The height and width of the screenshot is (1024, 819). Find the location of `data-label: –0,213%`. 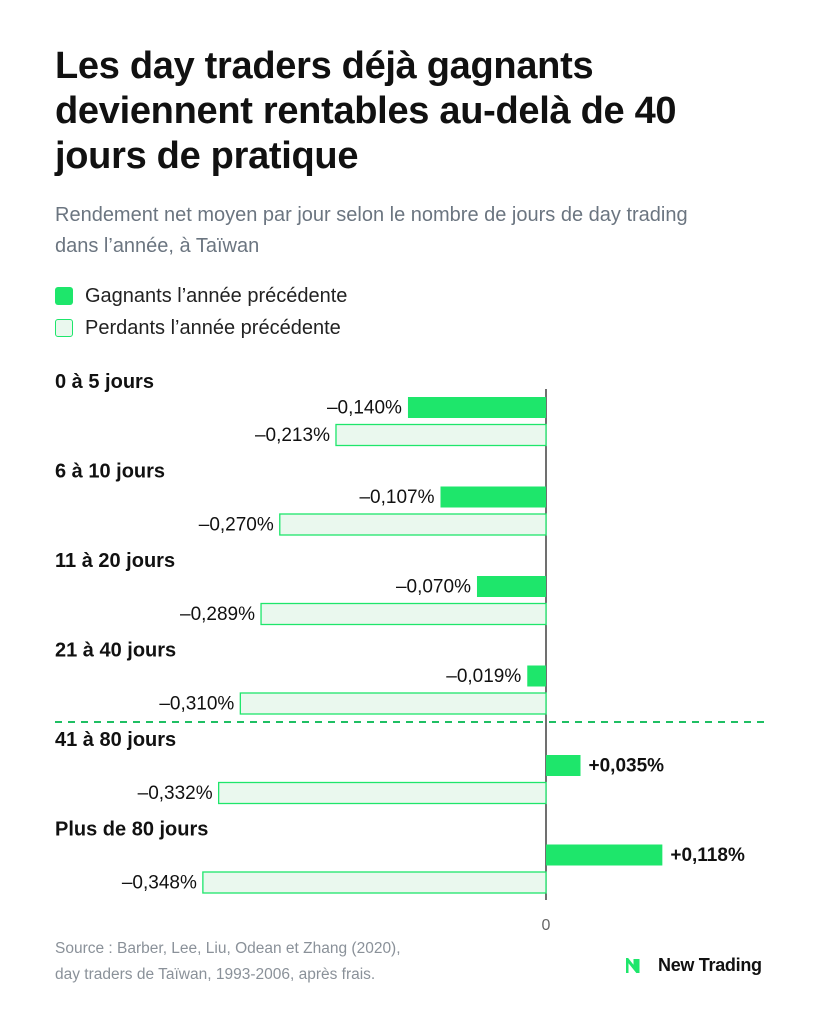

data-label: –0,213% is located at coordinates (292, 435).